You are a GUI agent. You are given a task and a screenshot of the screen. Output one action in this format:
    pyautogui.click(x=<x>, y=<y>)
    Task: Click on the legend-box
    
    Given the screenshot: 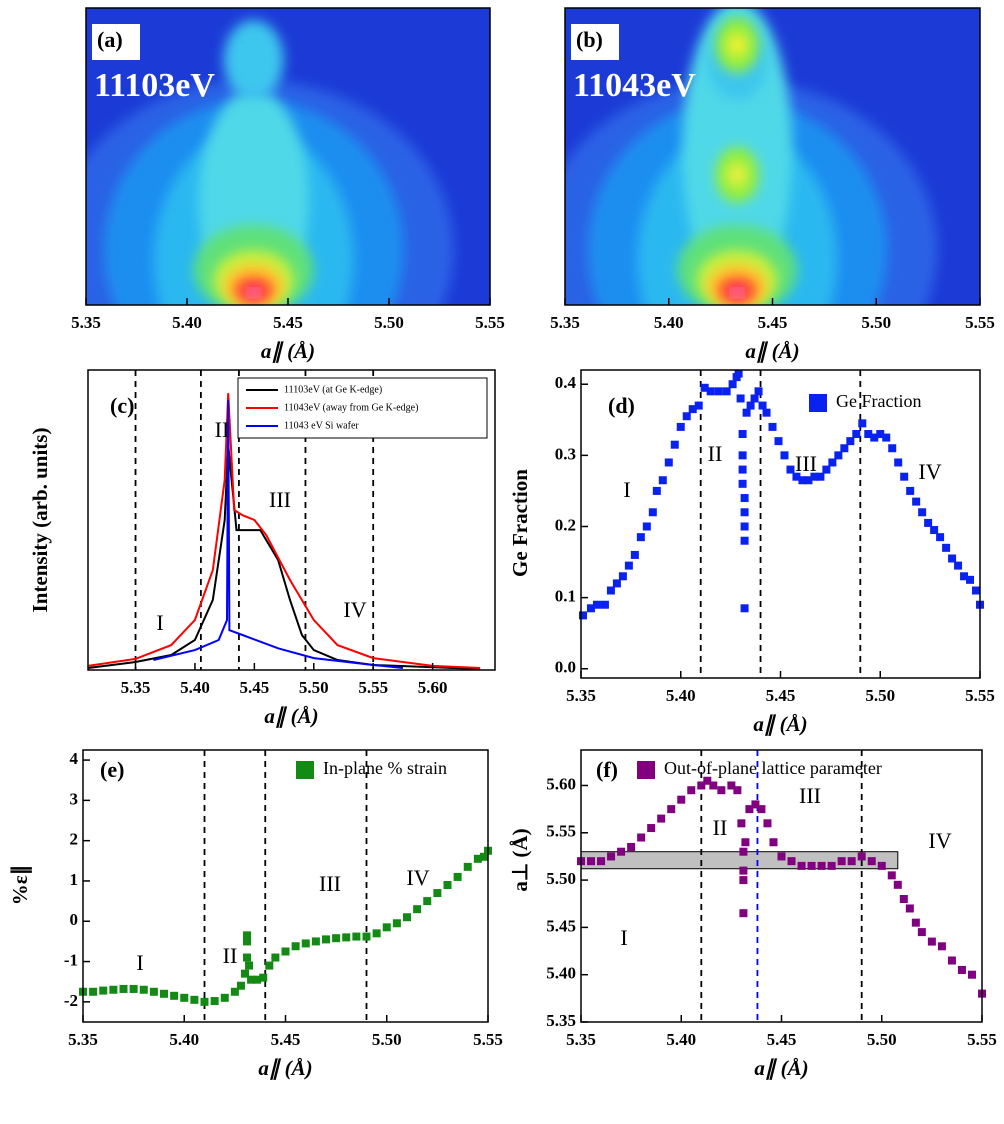 What is the action you would take?
    pyautogui.click(x=362, y=408)
    